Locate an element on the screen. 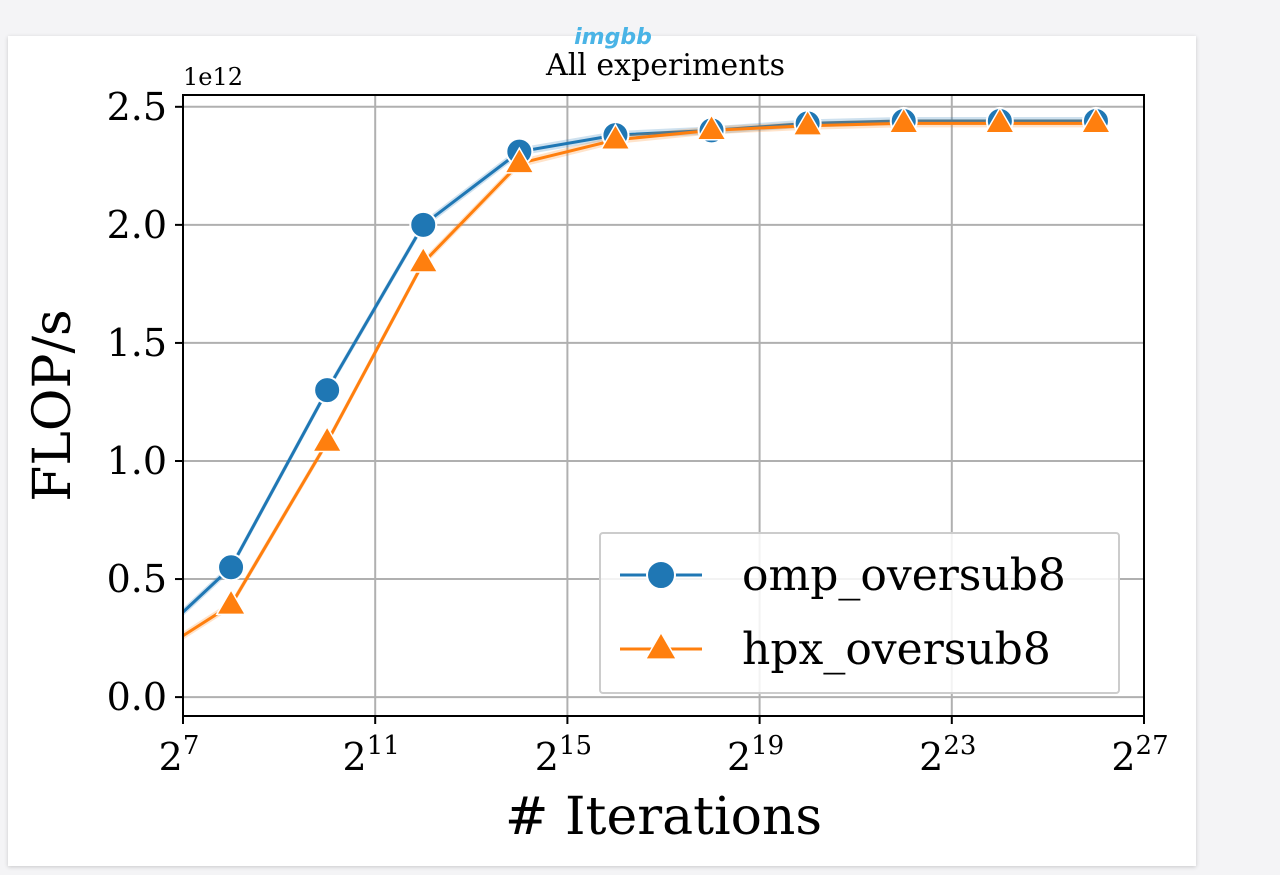  x-tick-label: 227 is located at coordinates (1139, 755).